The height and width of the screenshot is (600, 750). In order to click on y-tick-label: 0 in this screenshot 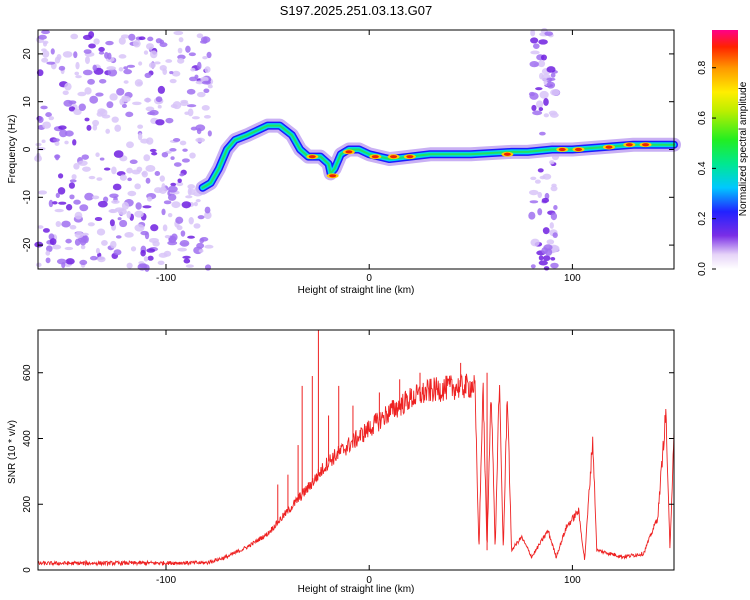, I will do `click(27, 570)`.